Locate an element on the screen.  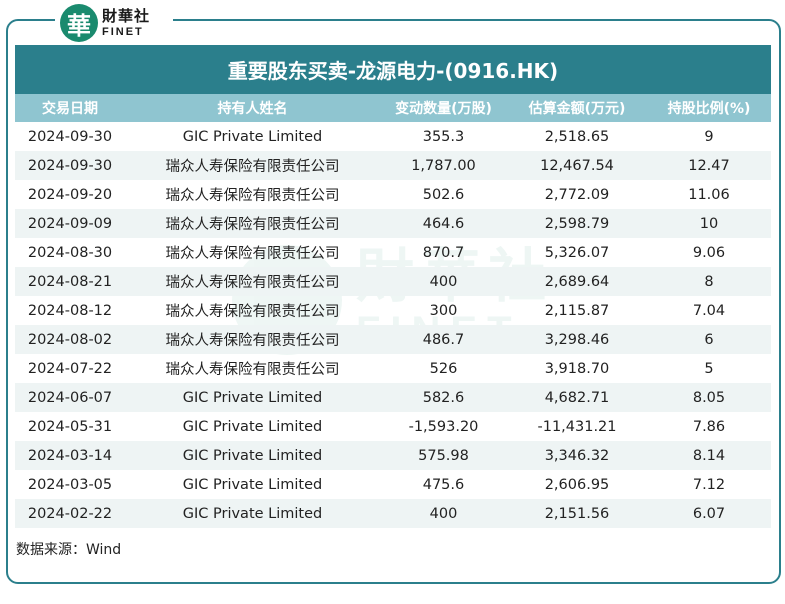
cell-amount: 2,518.65 is located at coordinates (577, 136).